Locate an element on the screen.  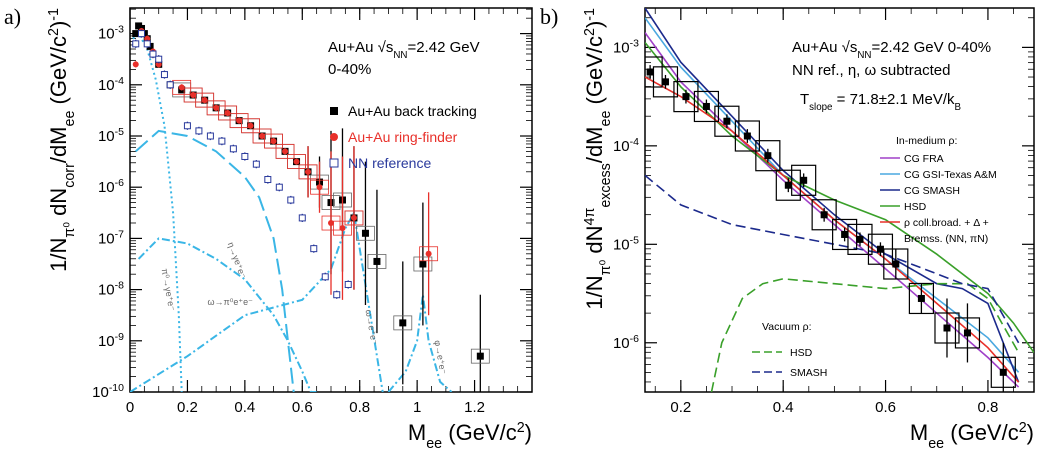
x-axis-label-part: 2 is located at coordinates (521, 428).